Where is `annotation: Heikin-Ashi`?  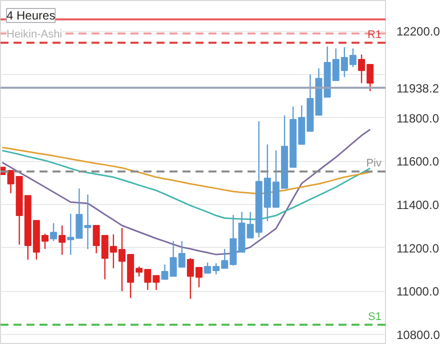 annotation: Heikin-Ashi is located at coordinates (34, 34).